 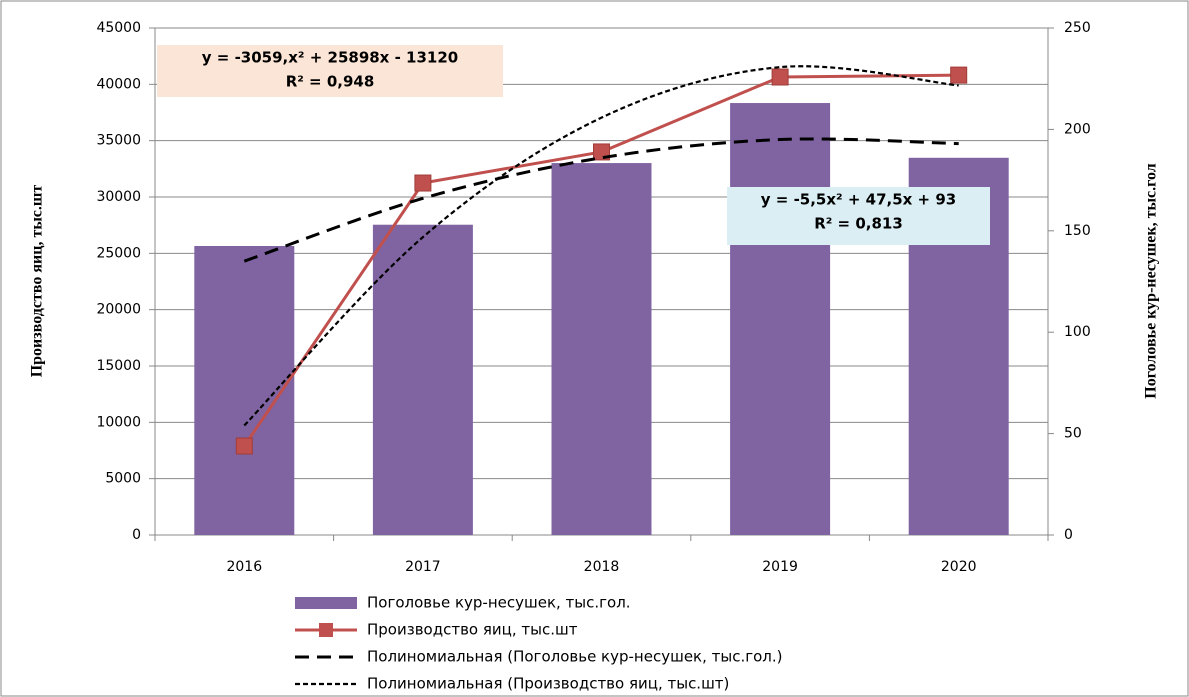 What do you see at coordinates (1077, 129) in the screenshot?
I see `y2-tick-label: 200` at bounding box center [1077, 129].